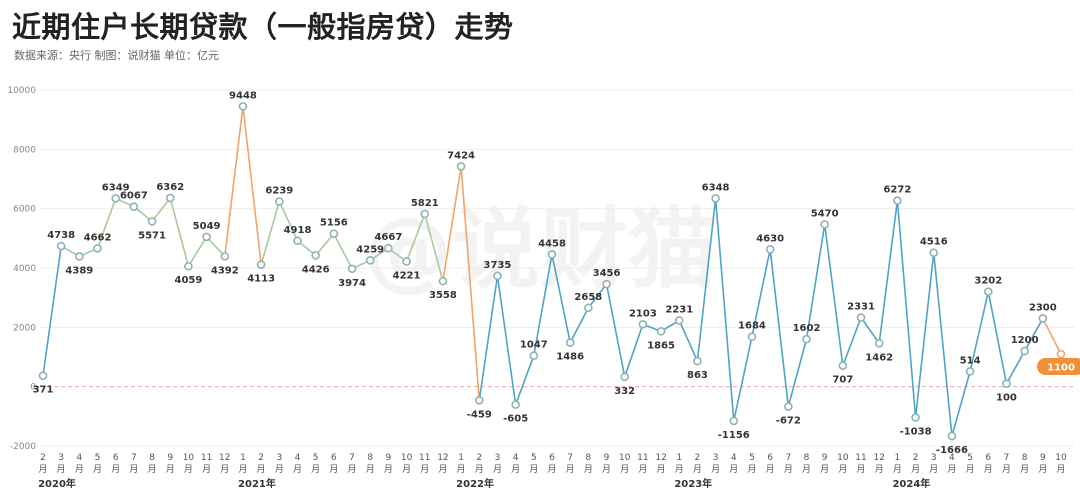  Describe the element at coordinates (934, 242) in the screenshot. I see `data-label: 4516` at that location.